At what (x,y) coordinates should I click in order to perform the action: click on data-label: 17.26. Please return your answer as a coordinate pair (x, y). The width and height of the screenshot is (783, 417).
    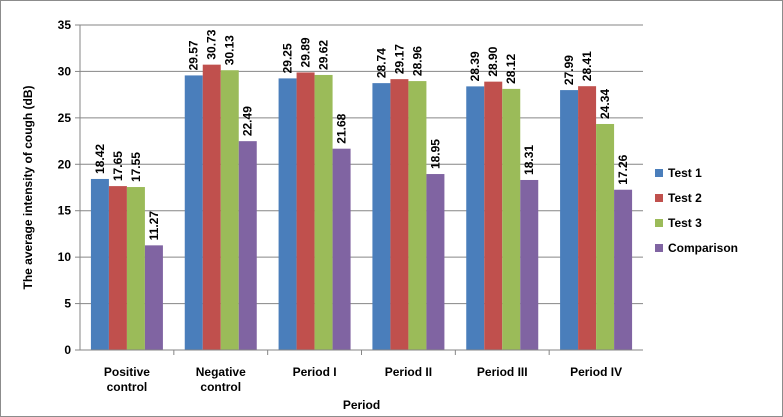
    Looking at the image, I should click on (623, 169).